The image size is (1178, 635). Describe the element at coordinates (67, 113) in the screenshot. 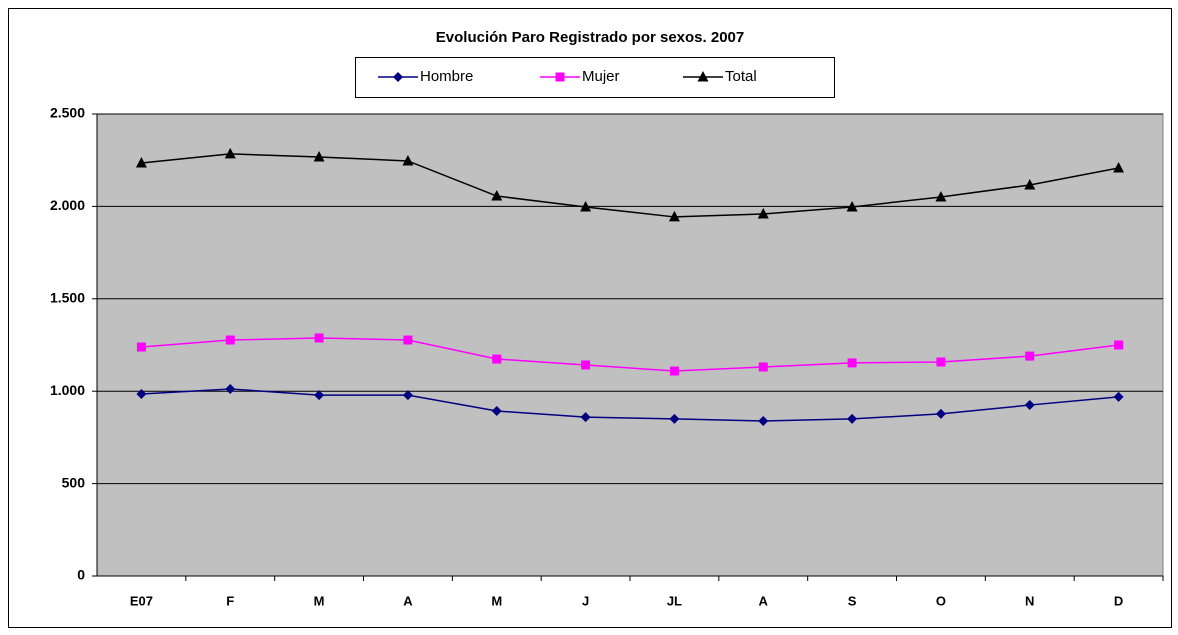

I see `y-tick-label: 2.500` at that location.